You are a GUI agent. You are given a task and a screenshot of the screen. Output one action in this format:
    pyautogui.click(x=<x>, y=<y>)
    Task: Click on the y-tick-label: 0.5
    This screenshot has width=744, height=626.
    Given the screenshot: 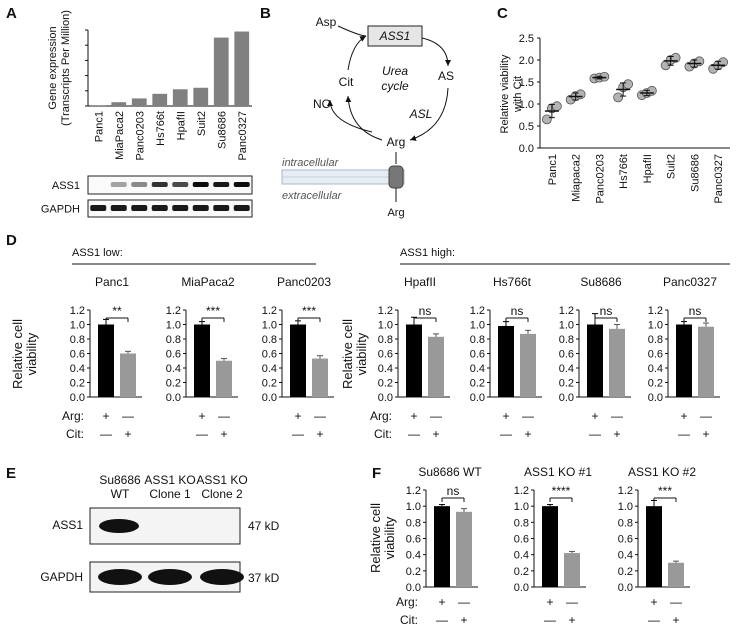 What is the action you would take?
    pyautogui.click(x=526, y=127)
    